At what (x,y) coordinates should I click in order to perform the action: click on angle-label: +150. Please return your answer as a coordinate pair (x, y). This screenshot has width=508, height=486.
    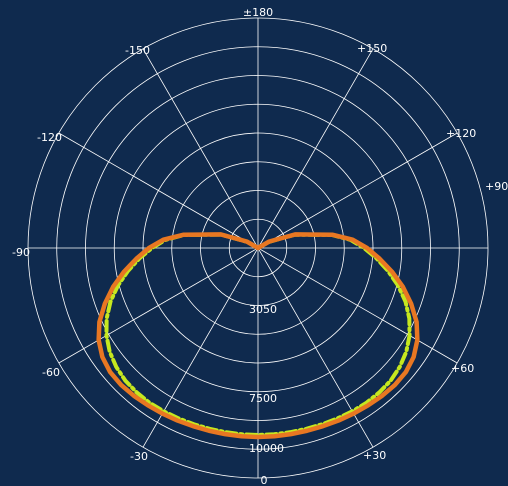
    Looking at the image, I should click on (372, 48).